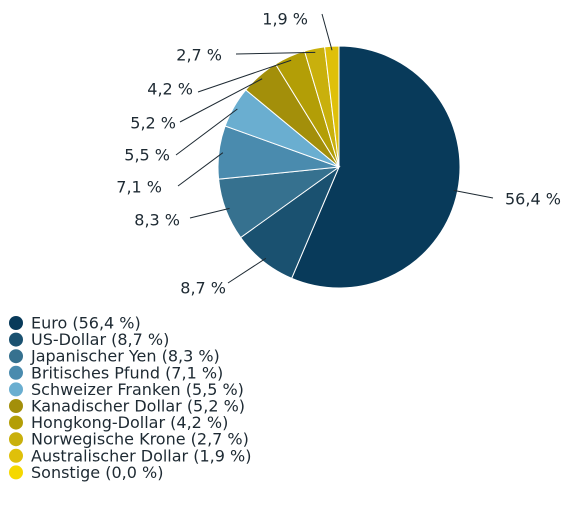  Describe the element at coordinates (139, 187) in the screenshot. I see `data-label: 7,1 %` at that location.